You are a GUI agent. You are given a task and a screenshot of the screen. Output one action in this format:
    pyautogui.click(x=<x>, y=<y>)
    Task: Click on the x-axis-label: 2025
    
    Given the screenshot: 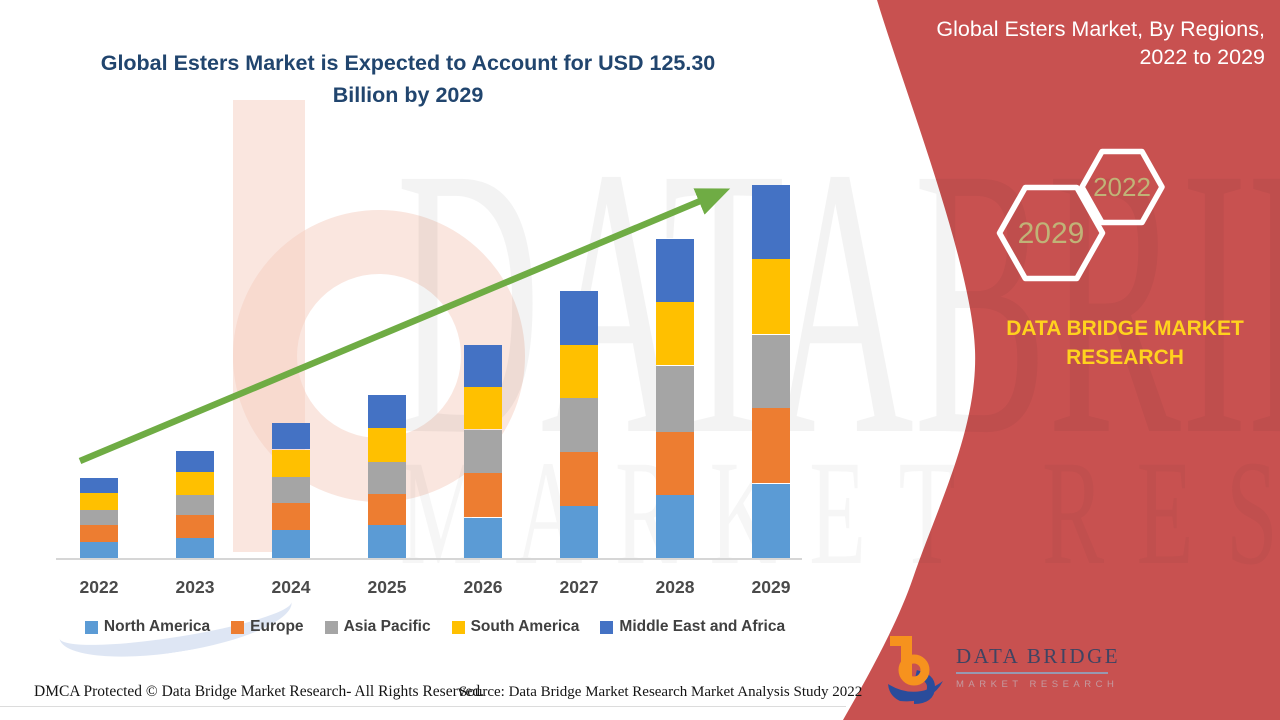 What is the action you would take?
    pyautogui.click(x=387, y=587)
    